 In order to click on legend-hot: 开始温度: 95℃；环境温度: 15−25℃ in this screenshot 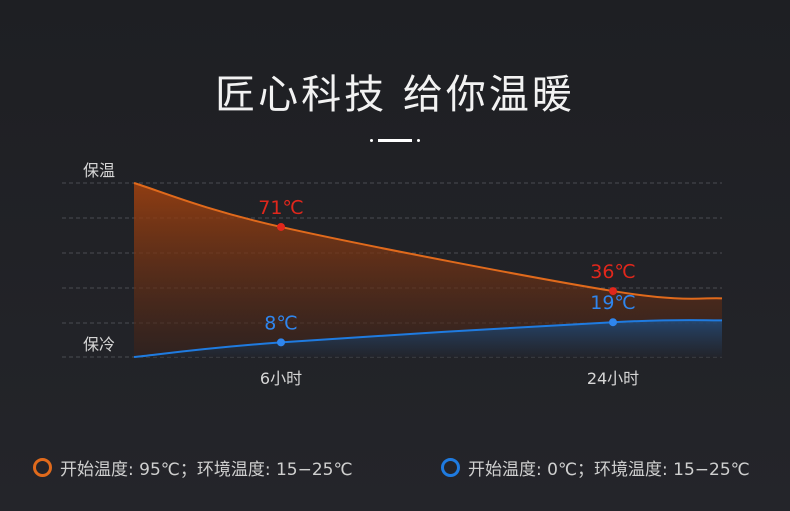, I will do `click(193, 467)`.